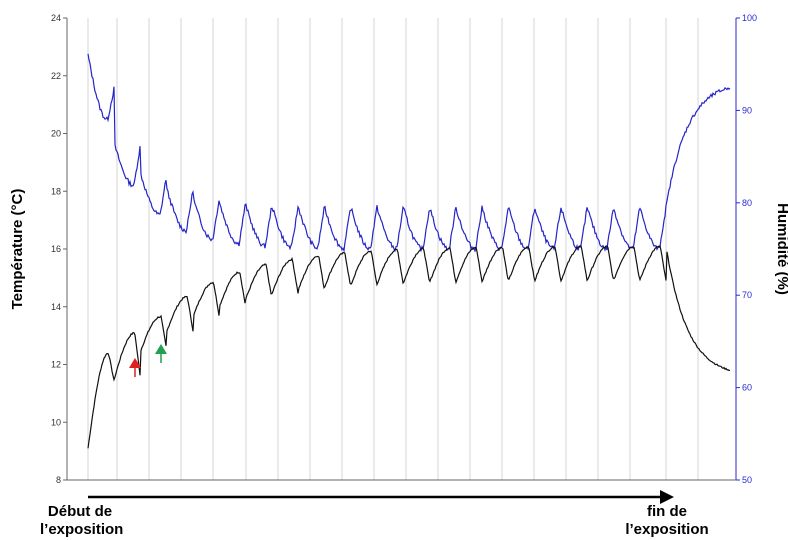  Describe the element at coordinates (747, 388) in the screenshot. I see `right-tick-label: 60` at that location.